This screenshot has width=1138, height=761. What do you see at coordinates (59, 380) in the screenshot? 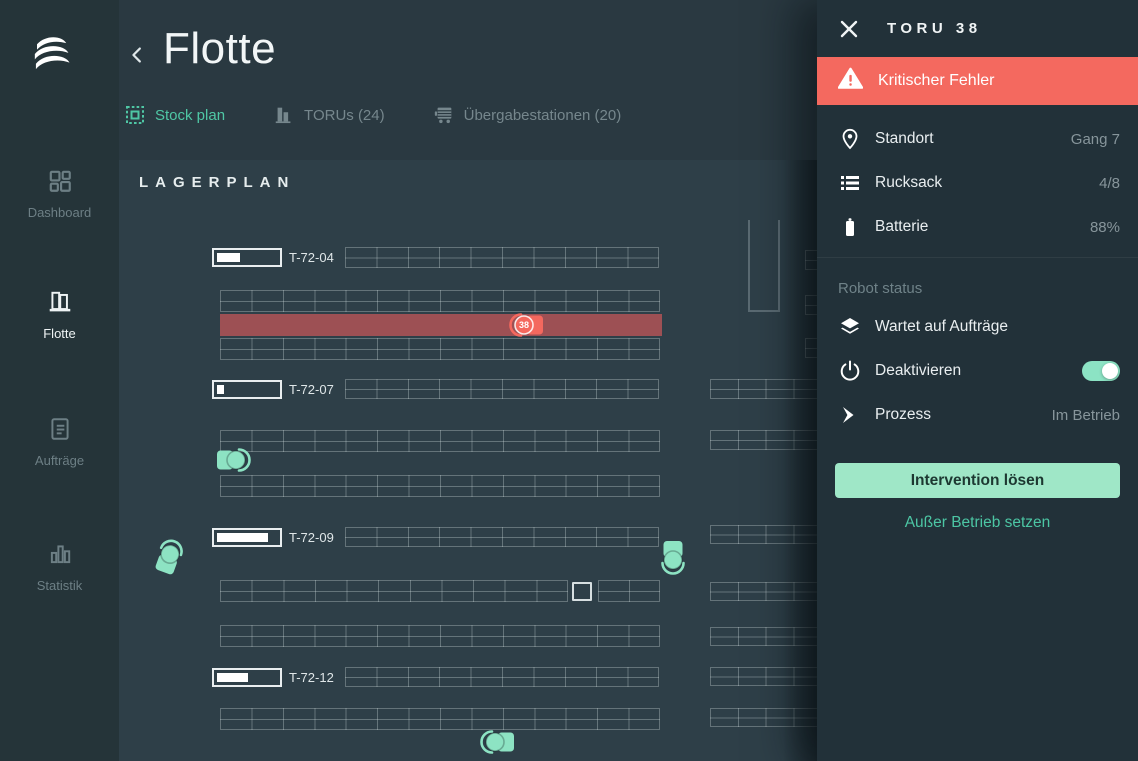
I see `sidebar: Dashboard Flotte Aufträge Statistik` at bounding box center [59, 380].